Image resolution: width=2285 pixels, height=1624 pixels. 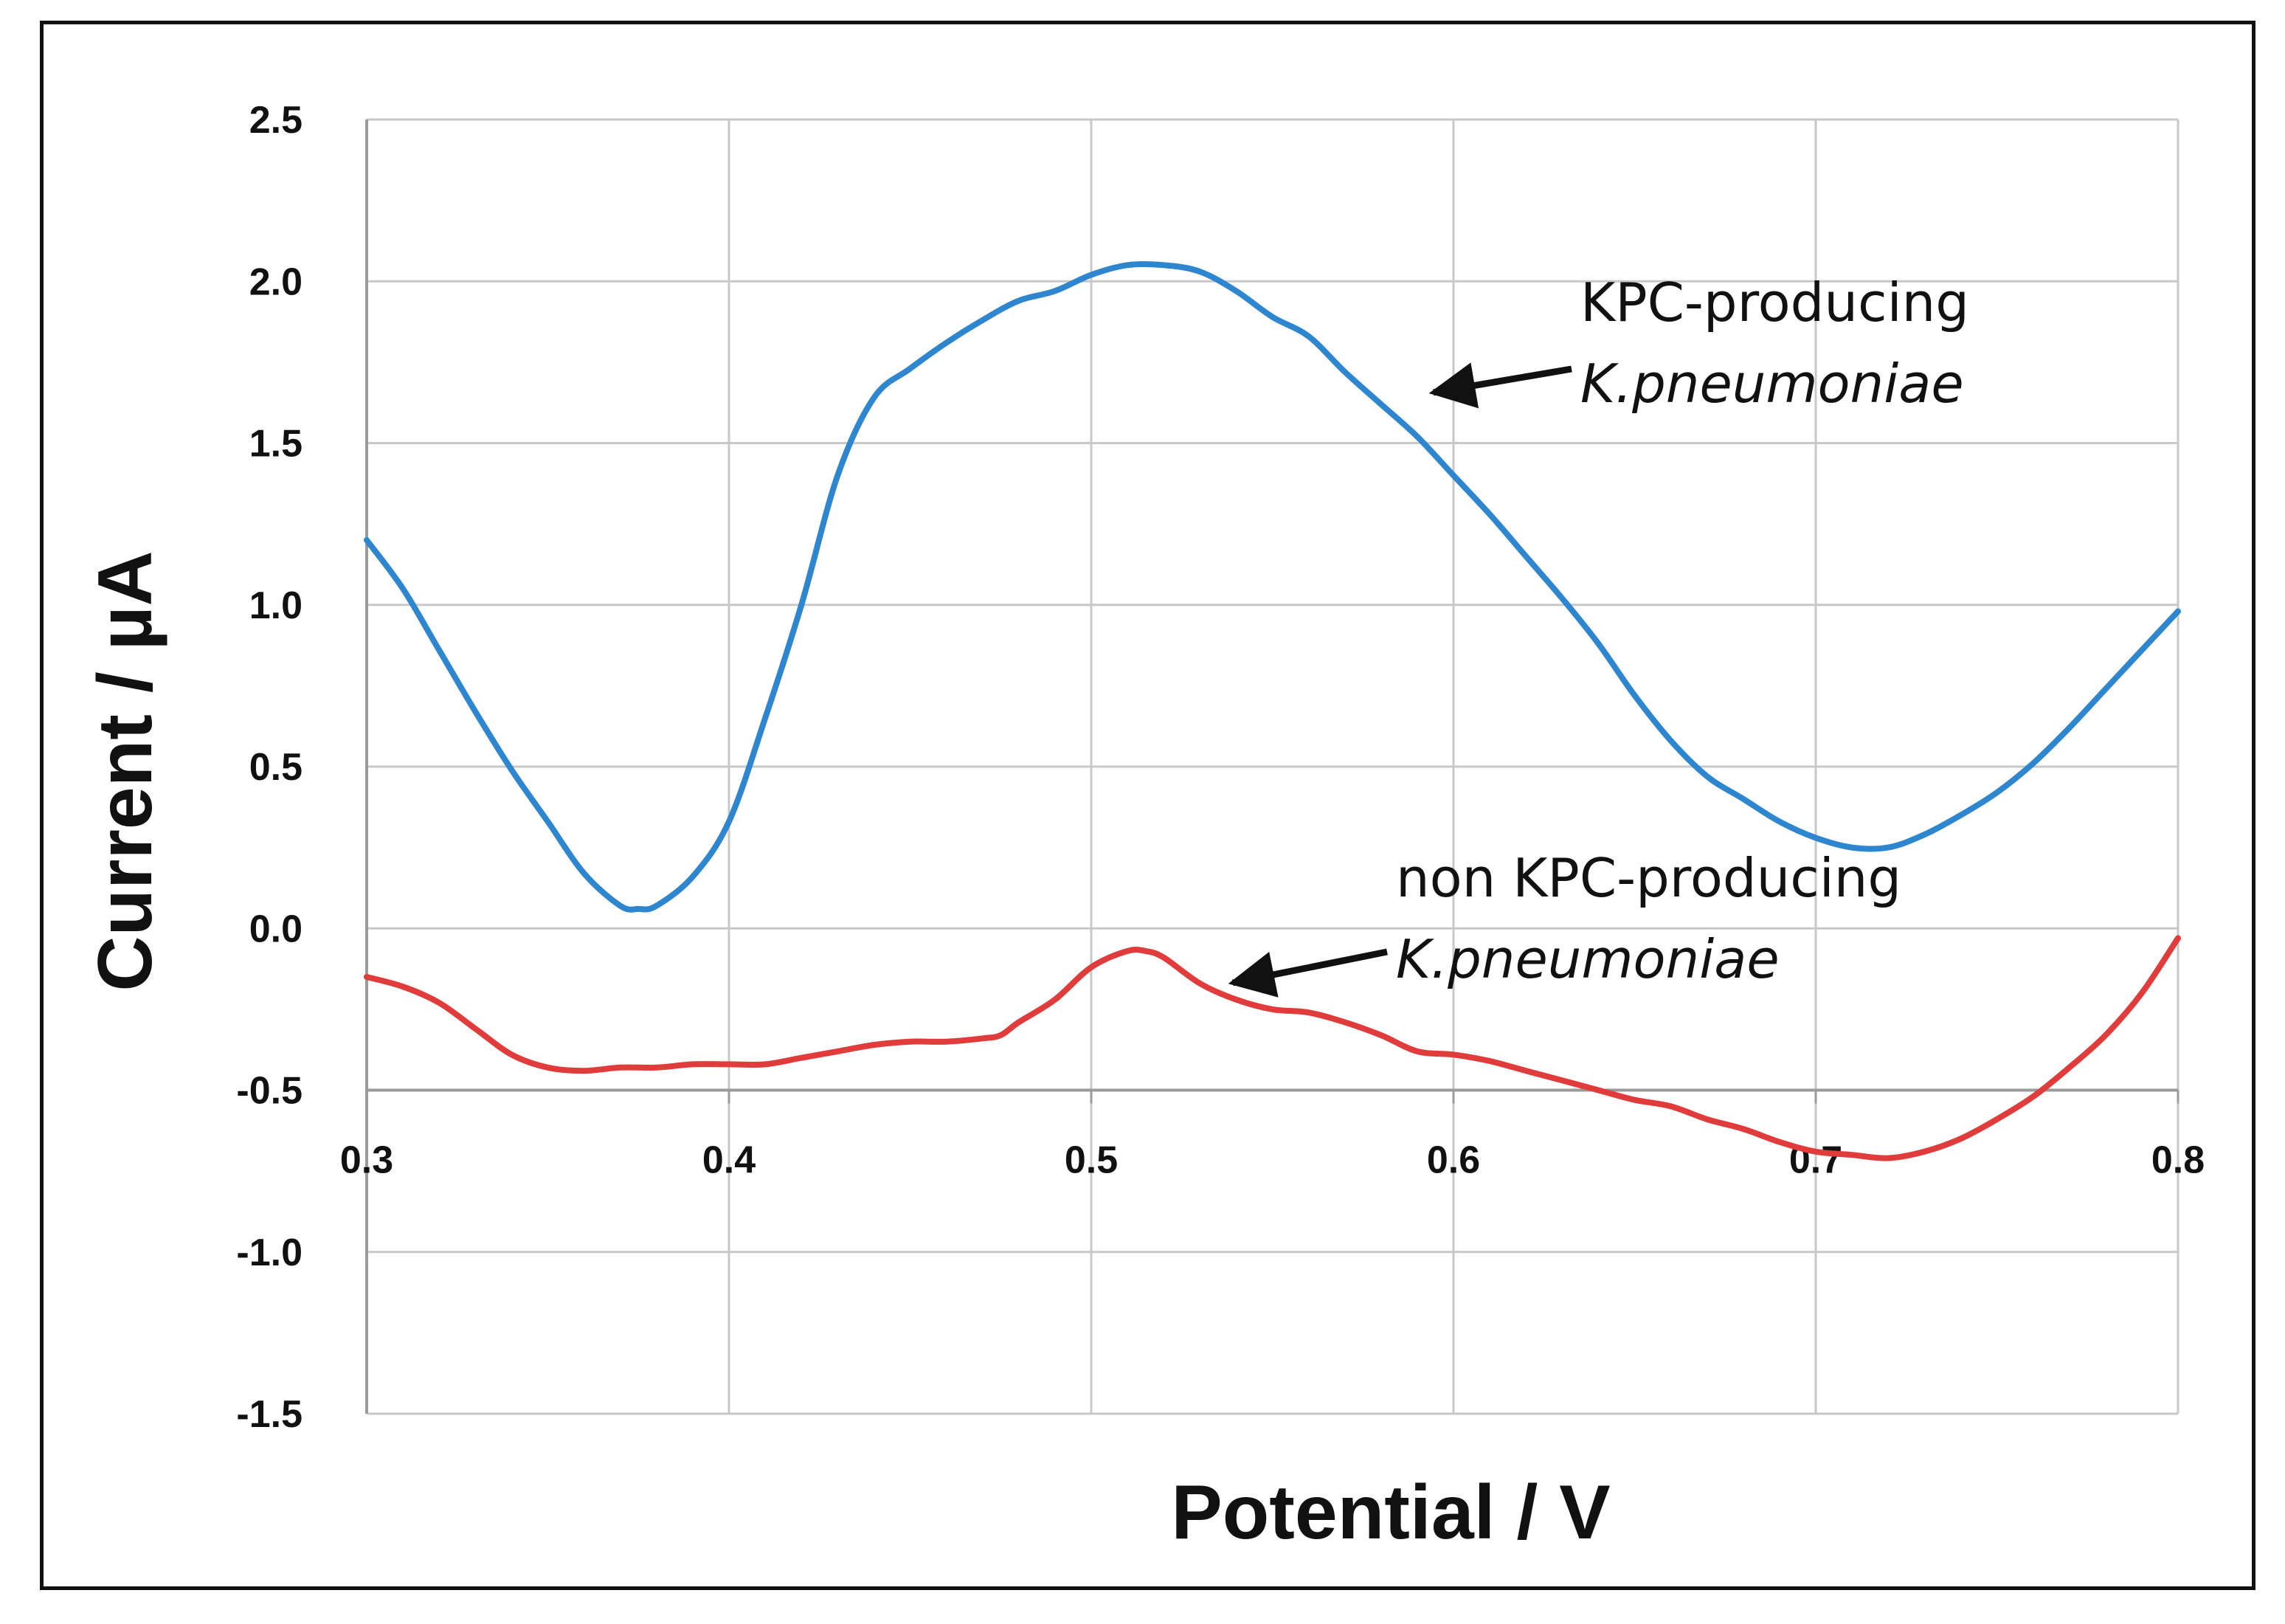 What do you see at coordinates (1500, 385) in the screenshot?
I see `annotation-kpc-arrow` at bounding box center [1500, 385].